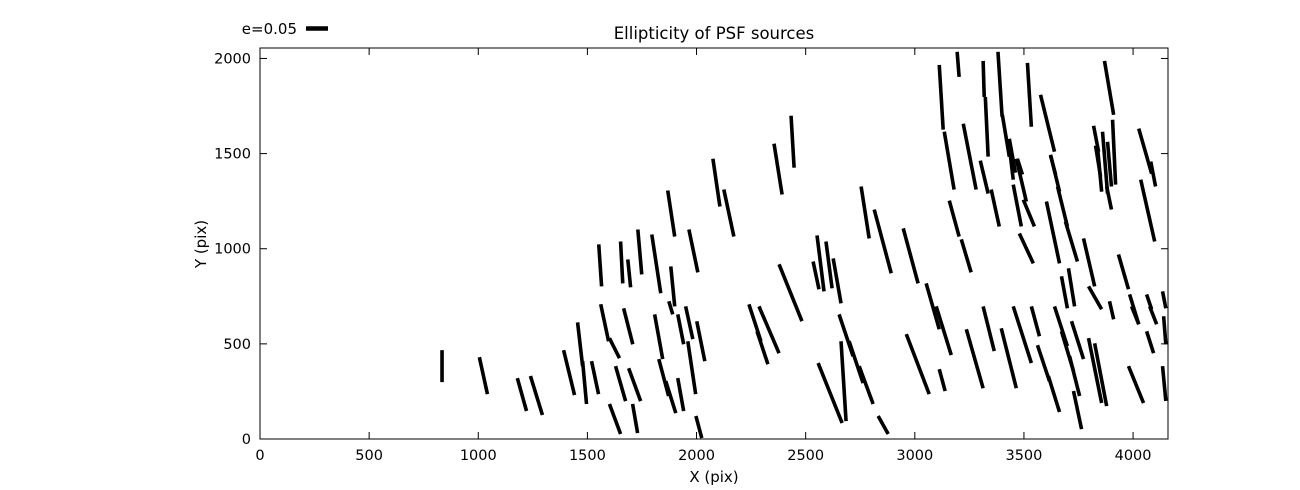 The height and width of the screenshot is (490, 1300). I want to click on y-tick-label: 500, so click(237, 345).